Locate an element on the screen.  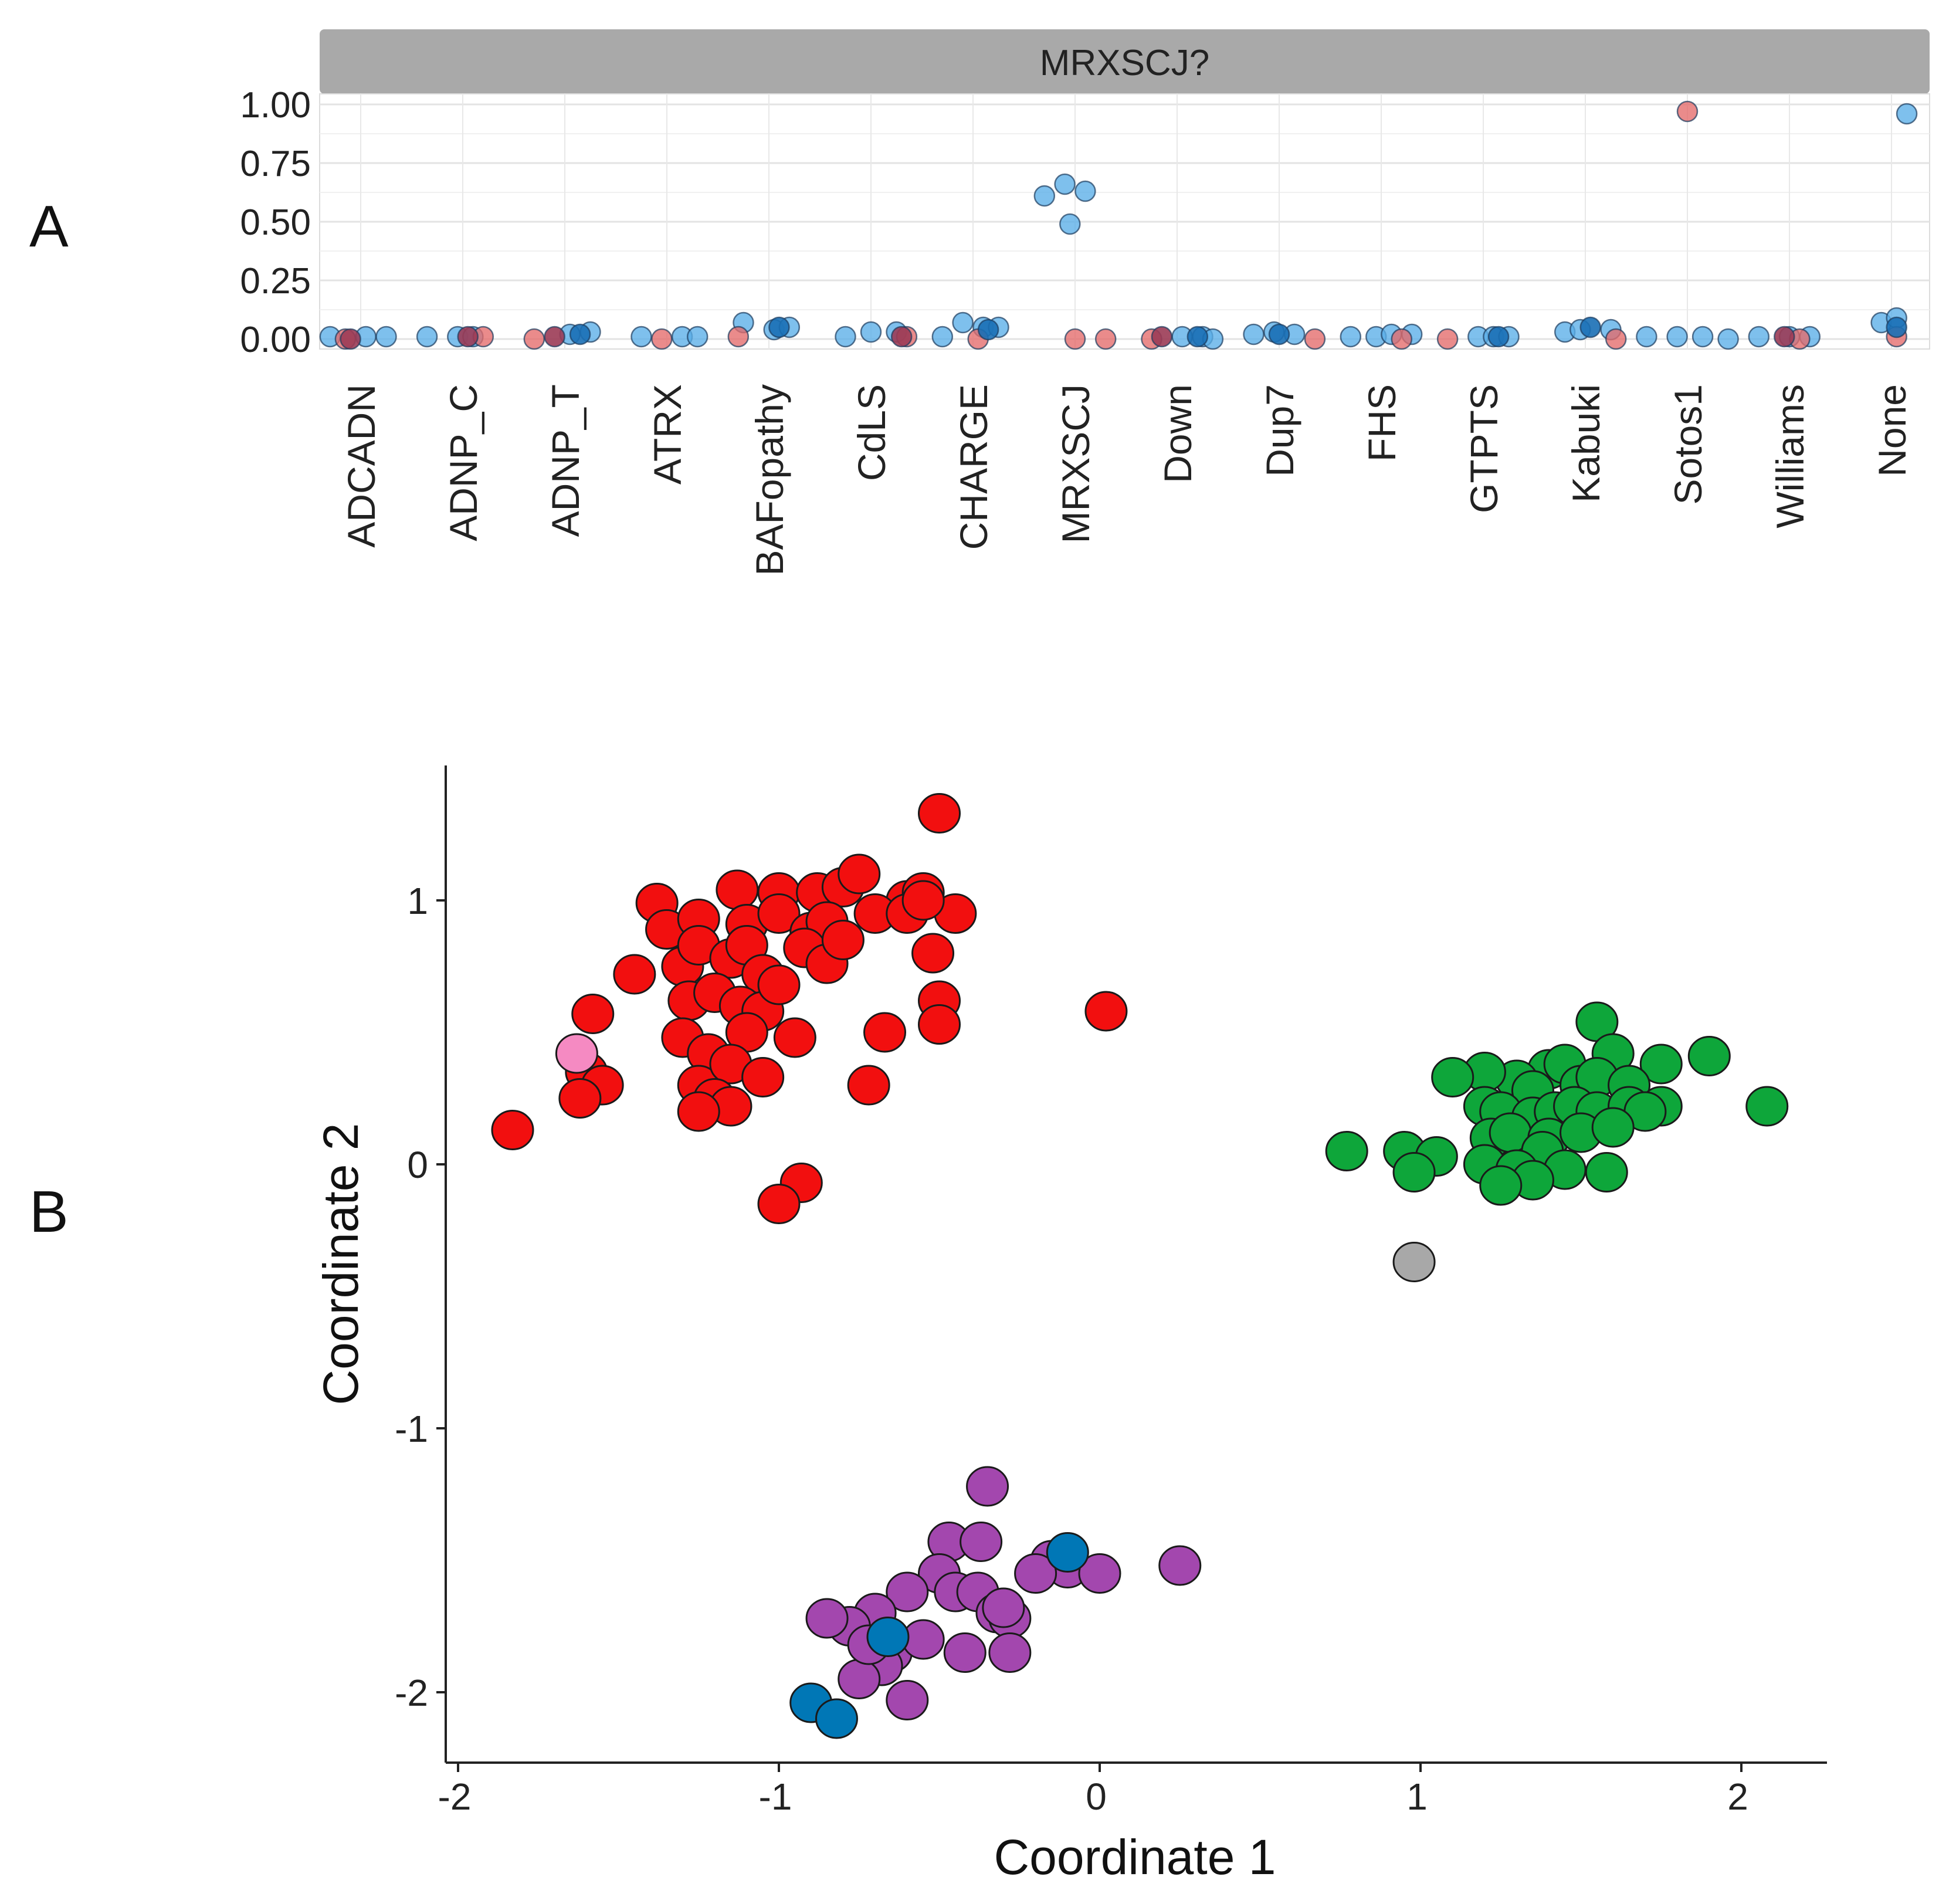
point-gray is located at coordinates (1414, 1262).